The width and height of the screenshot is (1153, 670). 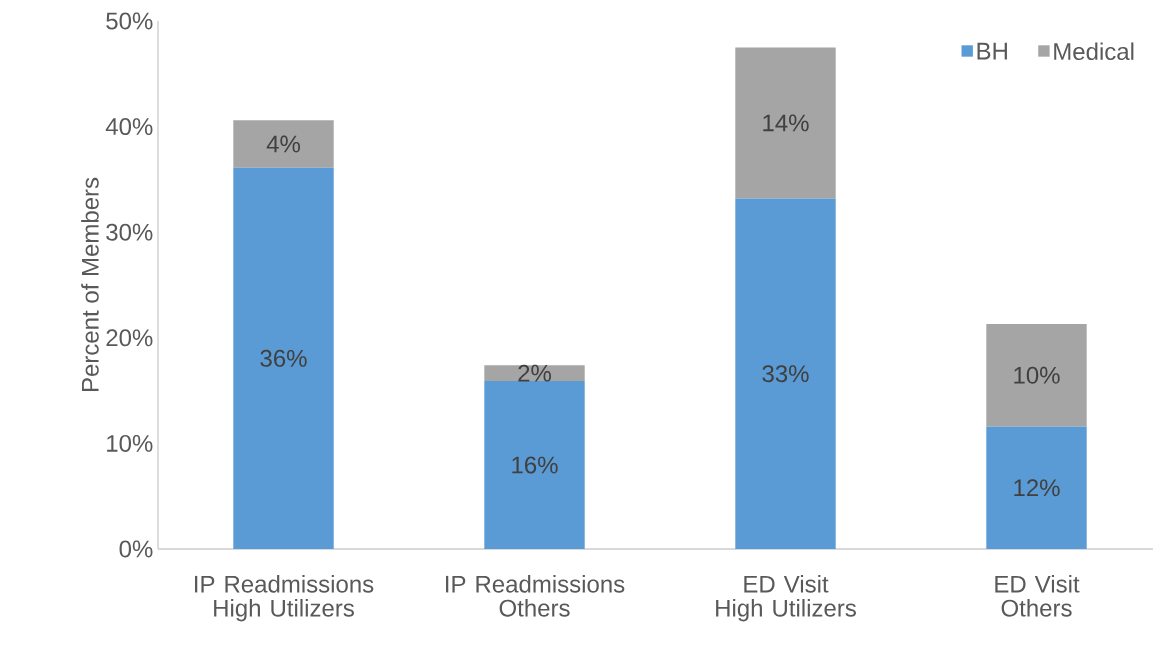 I want to click on data-label: 33%, so click(x=785, y=374).